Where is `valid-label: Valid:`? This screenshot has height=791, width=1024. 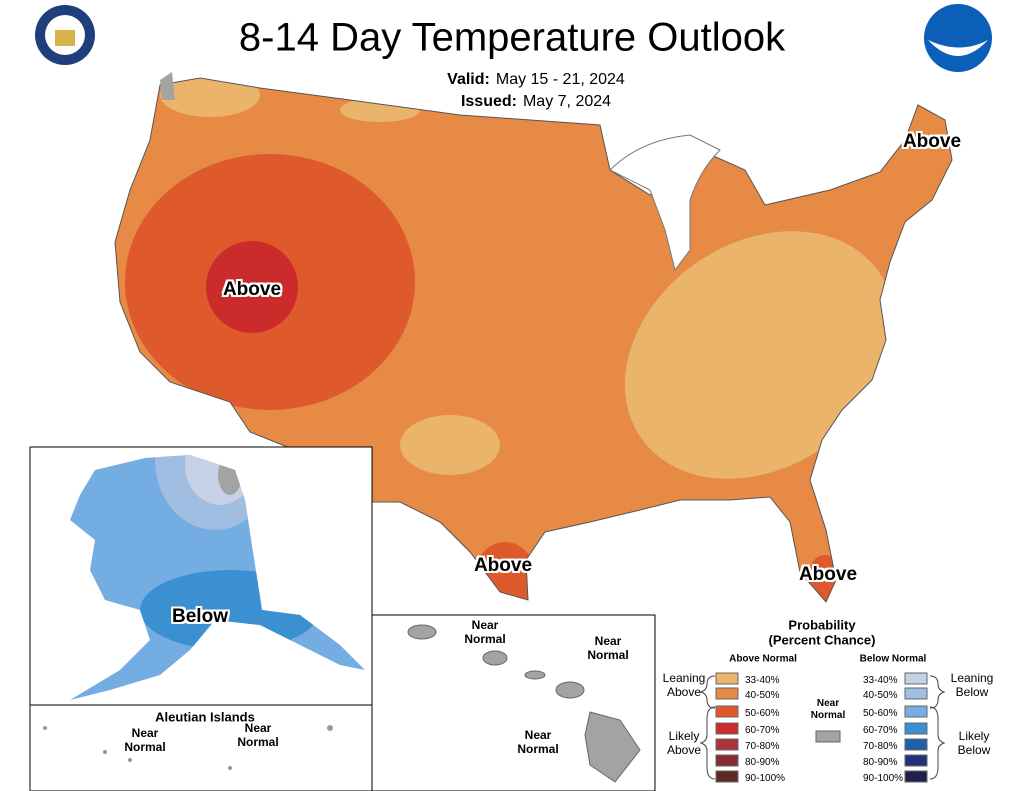
valid-label: Valid: is located at coordinates (468, 79).